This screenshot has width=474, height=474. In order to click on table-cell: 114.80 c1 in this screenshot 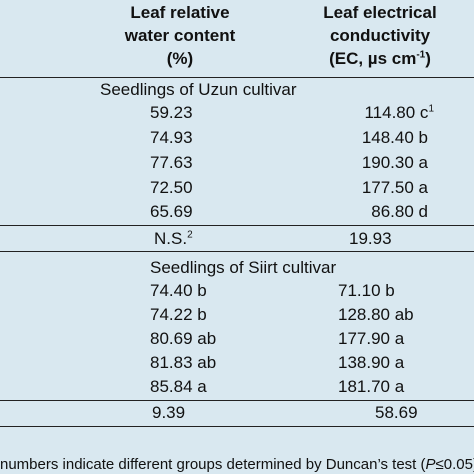, I will do `click(399, 112)`.